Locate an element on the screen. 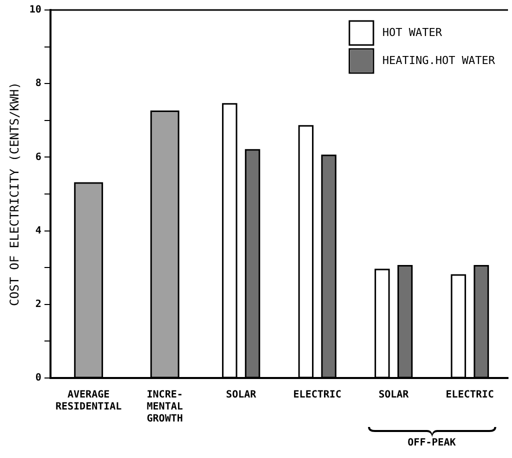 The height and width of the screenshot is (458, 512). x-tick-label: INCRE- MENTAL GROWTH is located at coordinates (164, 407).